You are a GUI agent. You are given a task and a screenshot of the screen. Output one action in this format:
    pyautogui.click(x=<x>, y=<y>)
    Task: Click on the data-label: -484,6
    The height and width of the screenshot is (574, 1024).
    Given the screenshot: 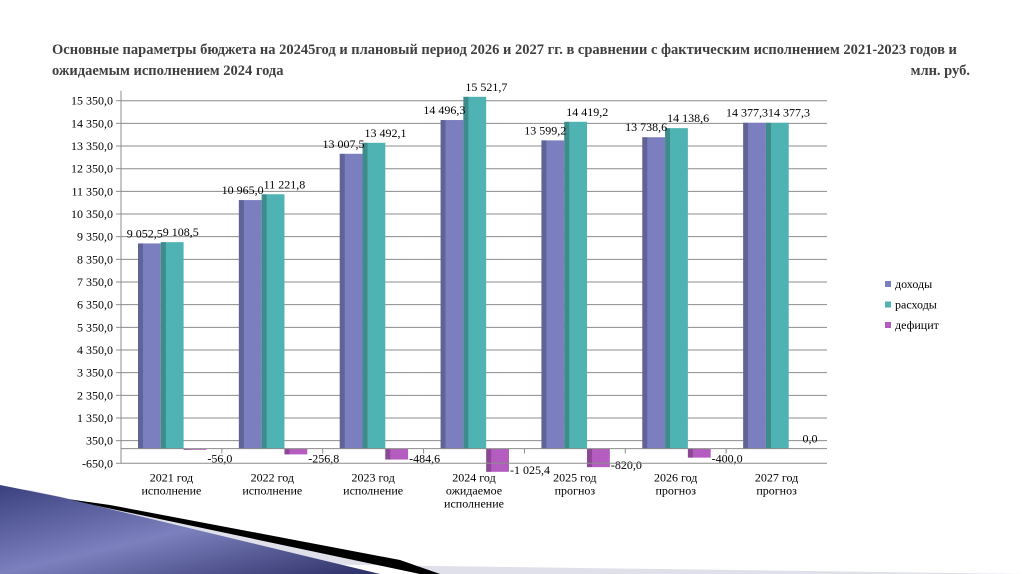 What is the action you would take?
    pyautogui.click(x=424, y=459)
    